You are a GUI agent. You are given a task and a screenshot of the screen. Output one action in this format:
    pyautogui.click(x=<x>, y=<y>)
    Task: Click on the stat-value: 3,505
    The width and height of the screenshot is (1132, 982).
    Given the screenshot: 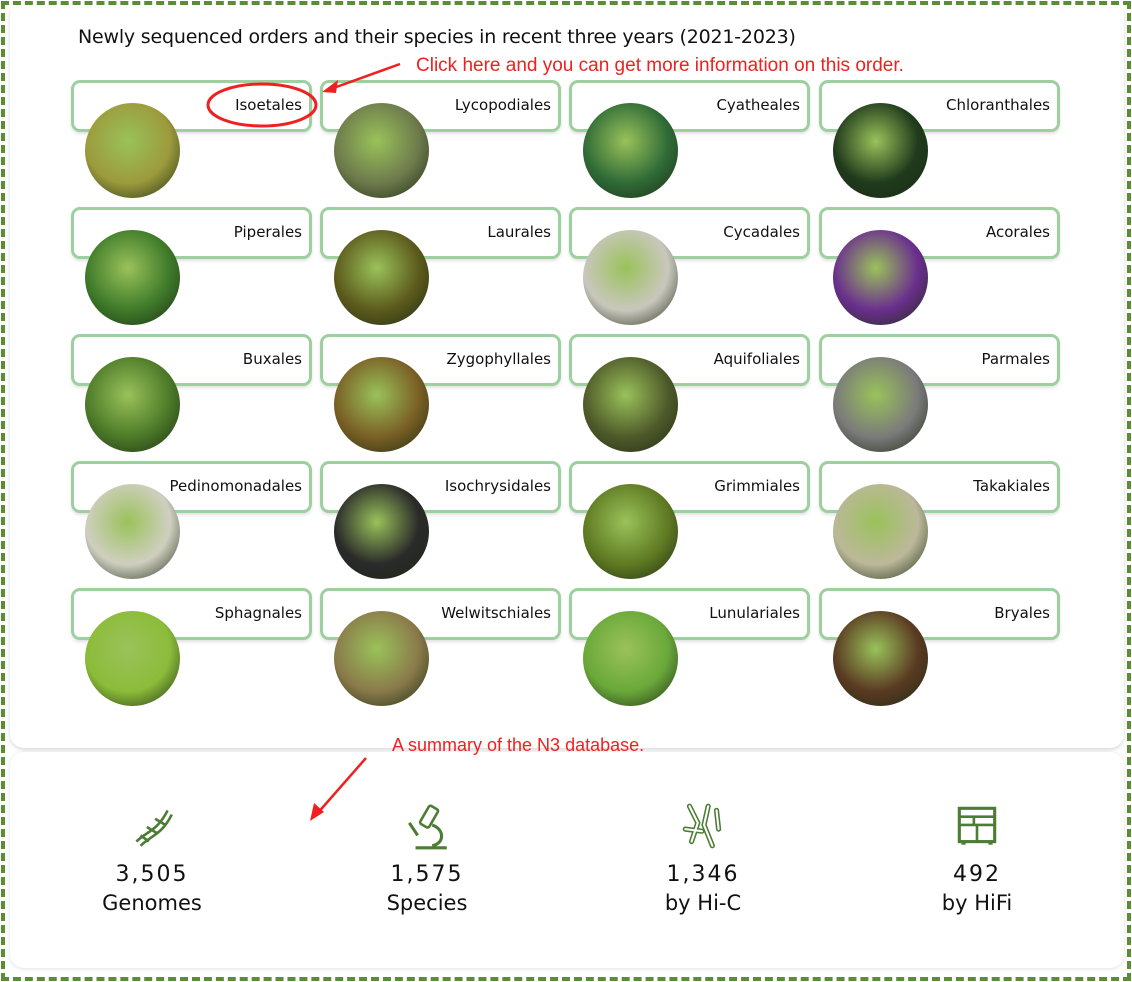 What is the action you would take?
    pyautogui.click(x=152, y=874)
    